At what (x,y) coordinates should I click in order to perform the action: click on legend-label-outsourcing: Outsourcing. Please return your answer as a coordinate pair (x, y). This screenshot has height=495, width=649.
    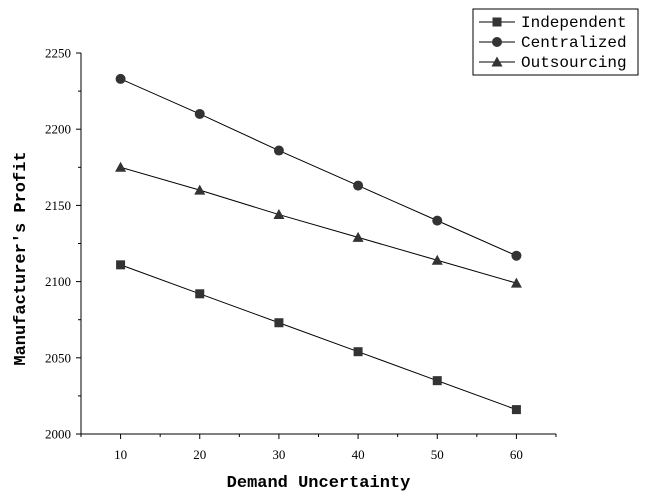
    Looking at the image, I should click on (574, 63).